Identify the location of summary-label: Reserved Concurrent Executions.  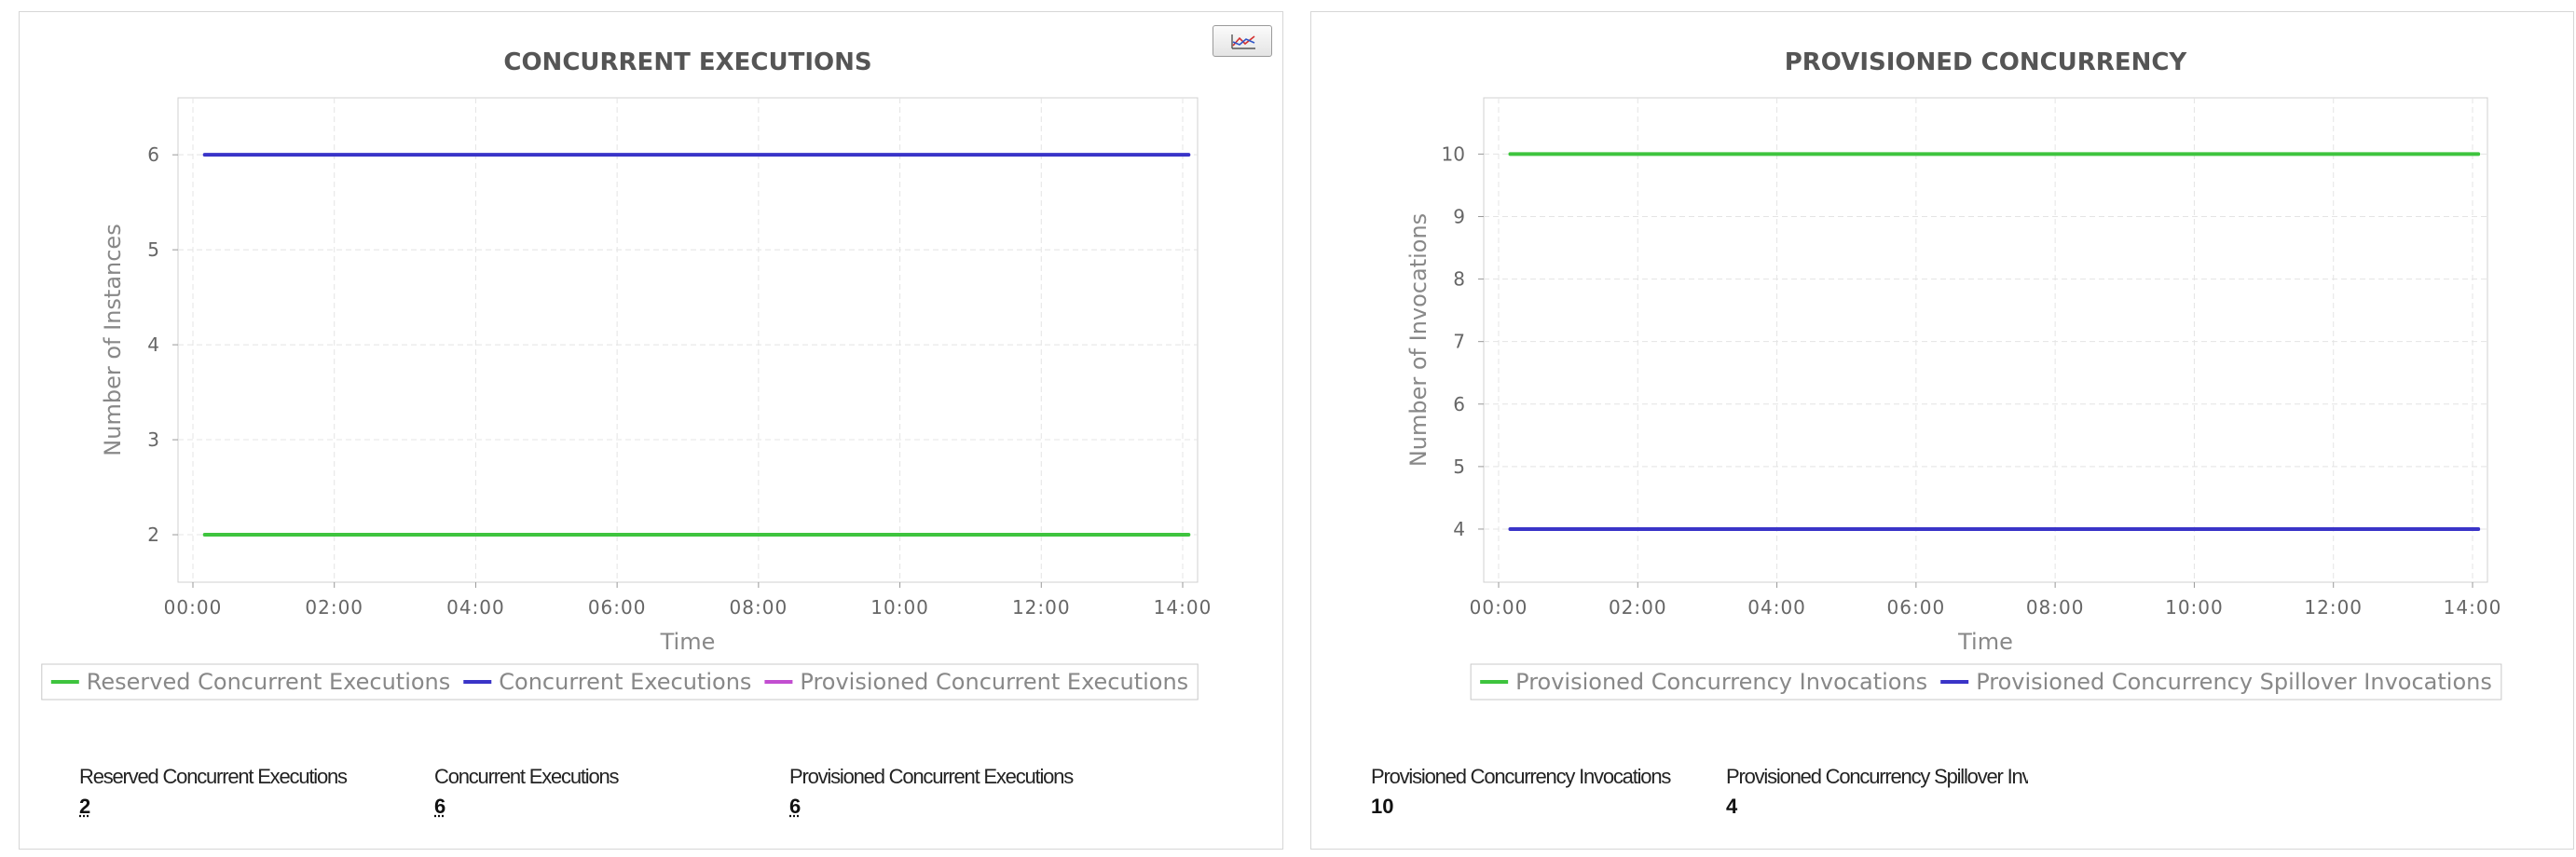
(213, 776).